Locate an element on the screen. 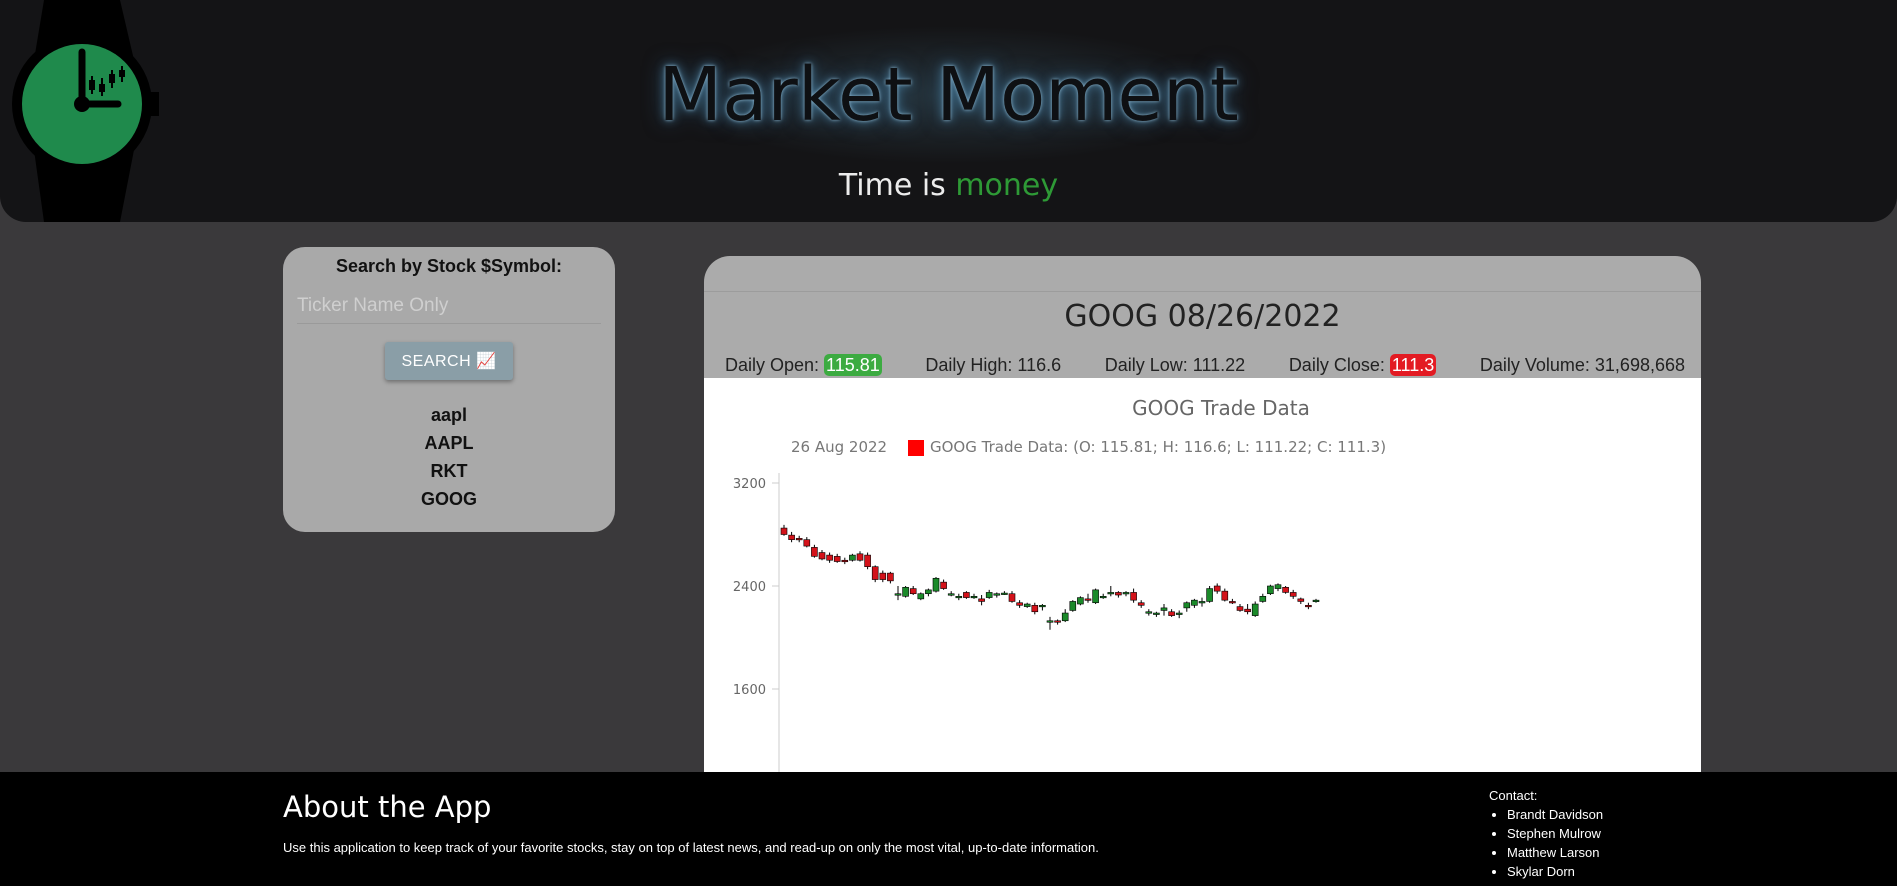 The height and width of the screenshot is (886, 1897). contact-label: Contact: is located at coordinates (1513, 795).